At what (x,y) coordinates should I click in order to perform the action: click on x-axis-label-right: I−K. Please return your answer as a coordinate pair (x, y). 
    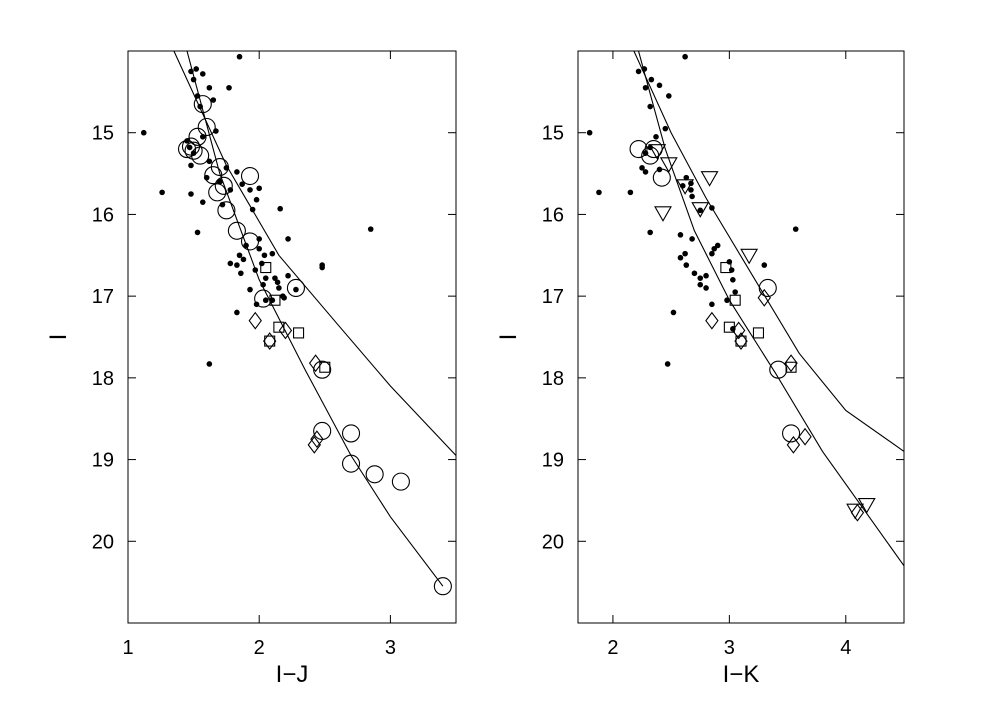
    Looking at the image, I should click on (741, 674).